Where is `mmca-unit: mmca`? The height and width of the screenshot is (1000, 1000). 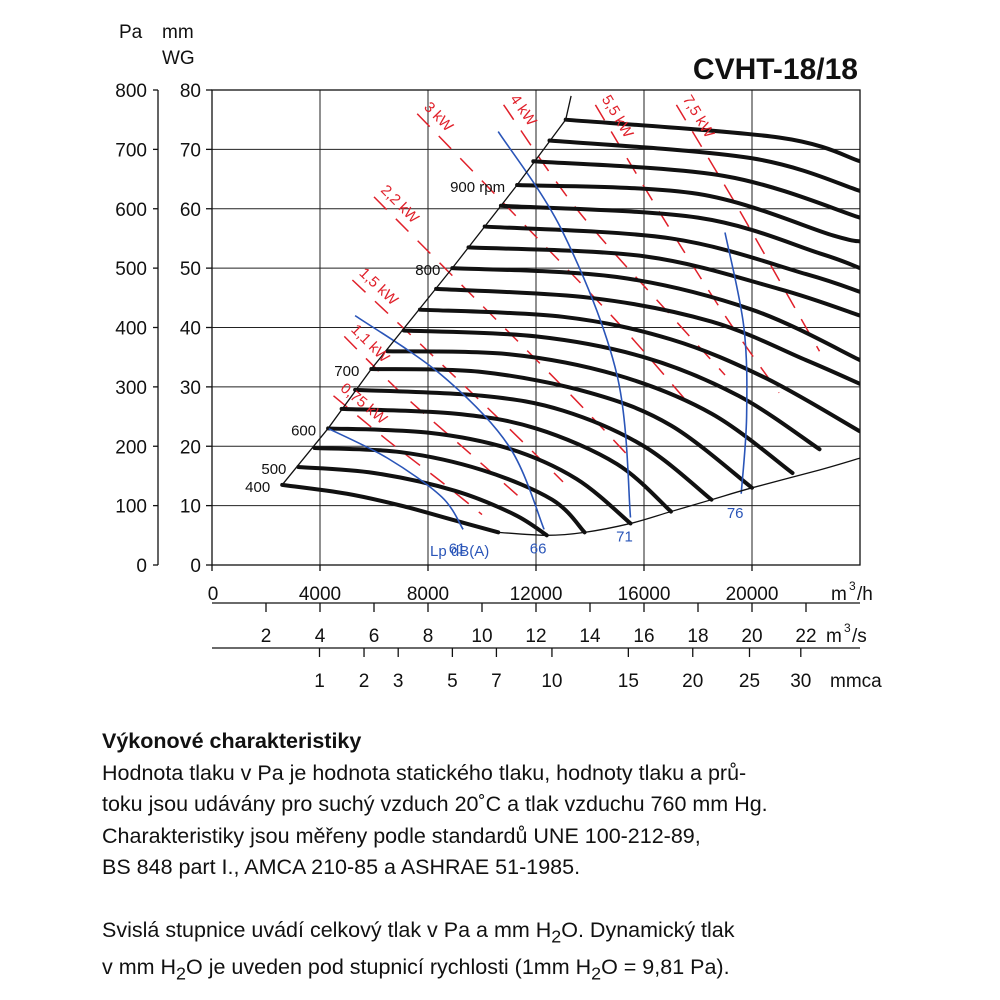 mmca-unit: mmca is located at coordinates (856, 681).